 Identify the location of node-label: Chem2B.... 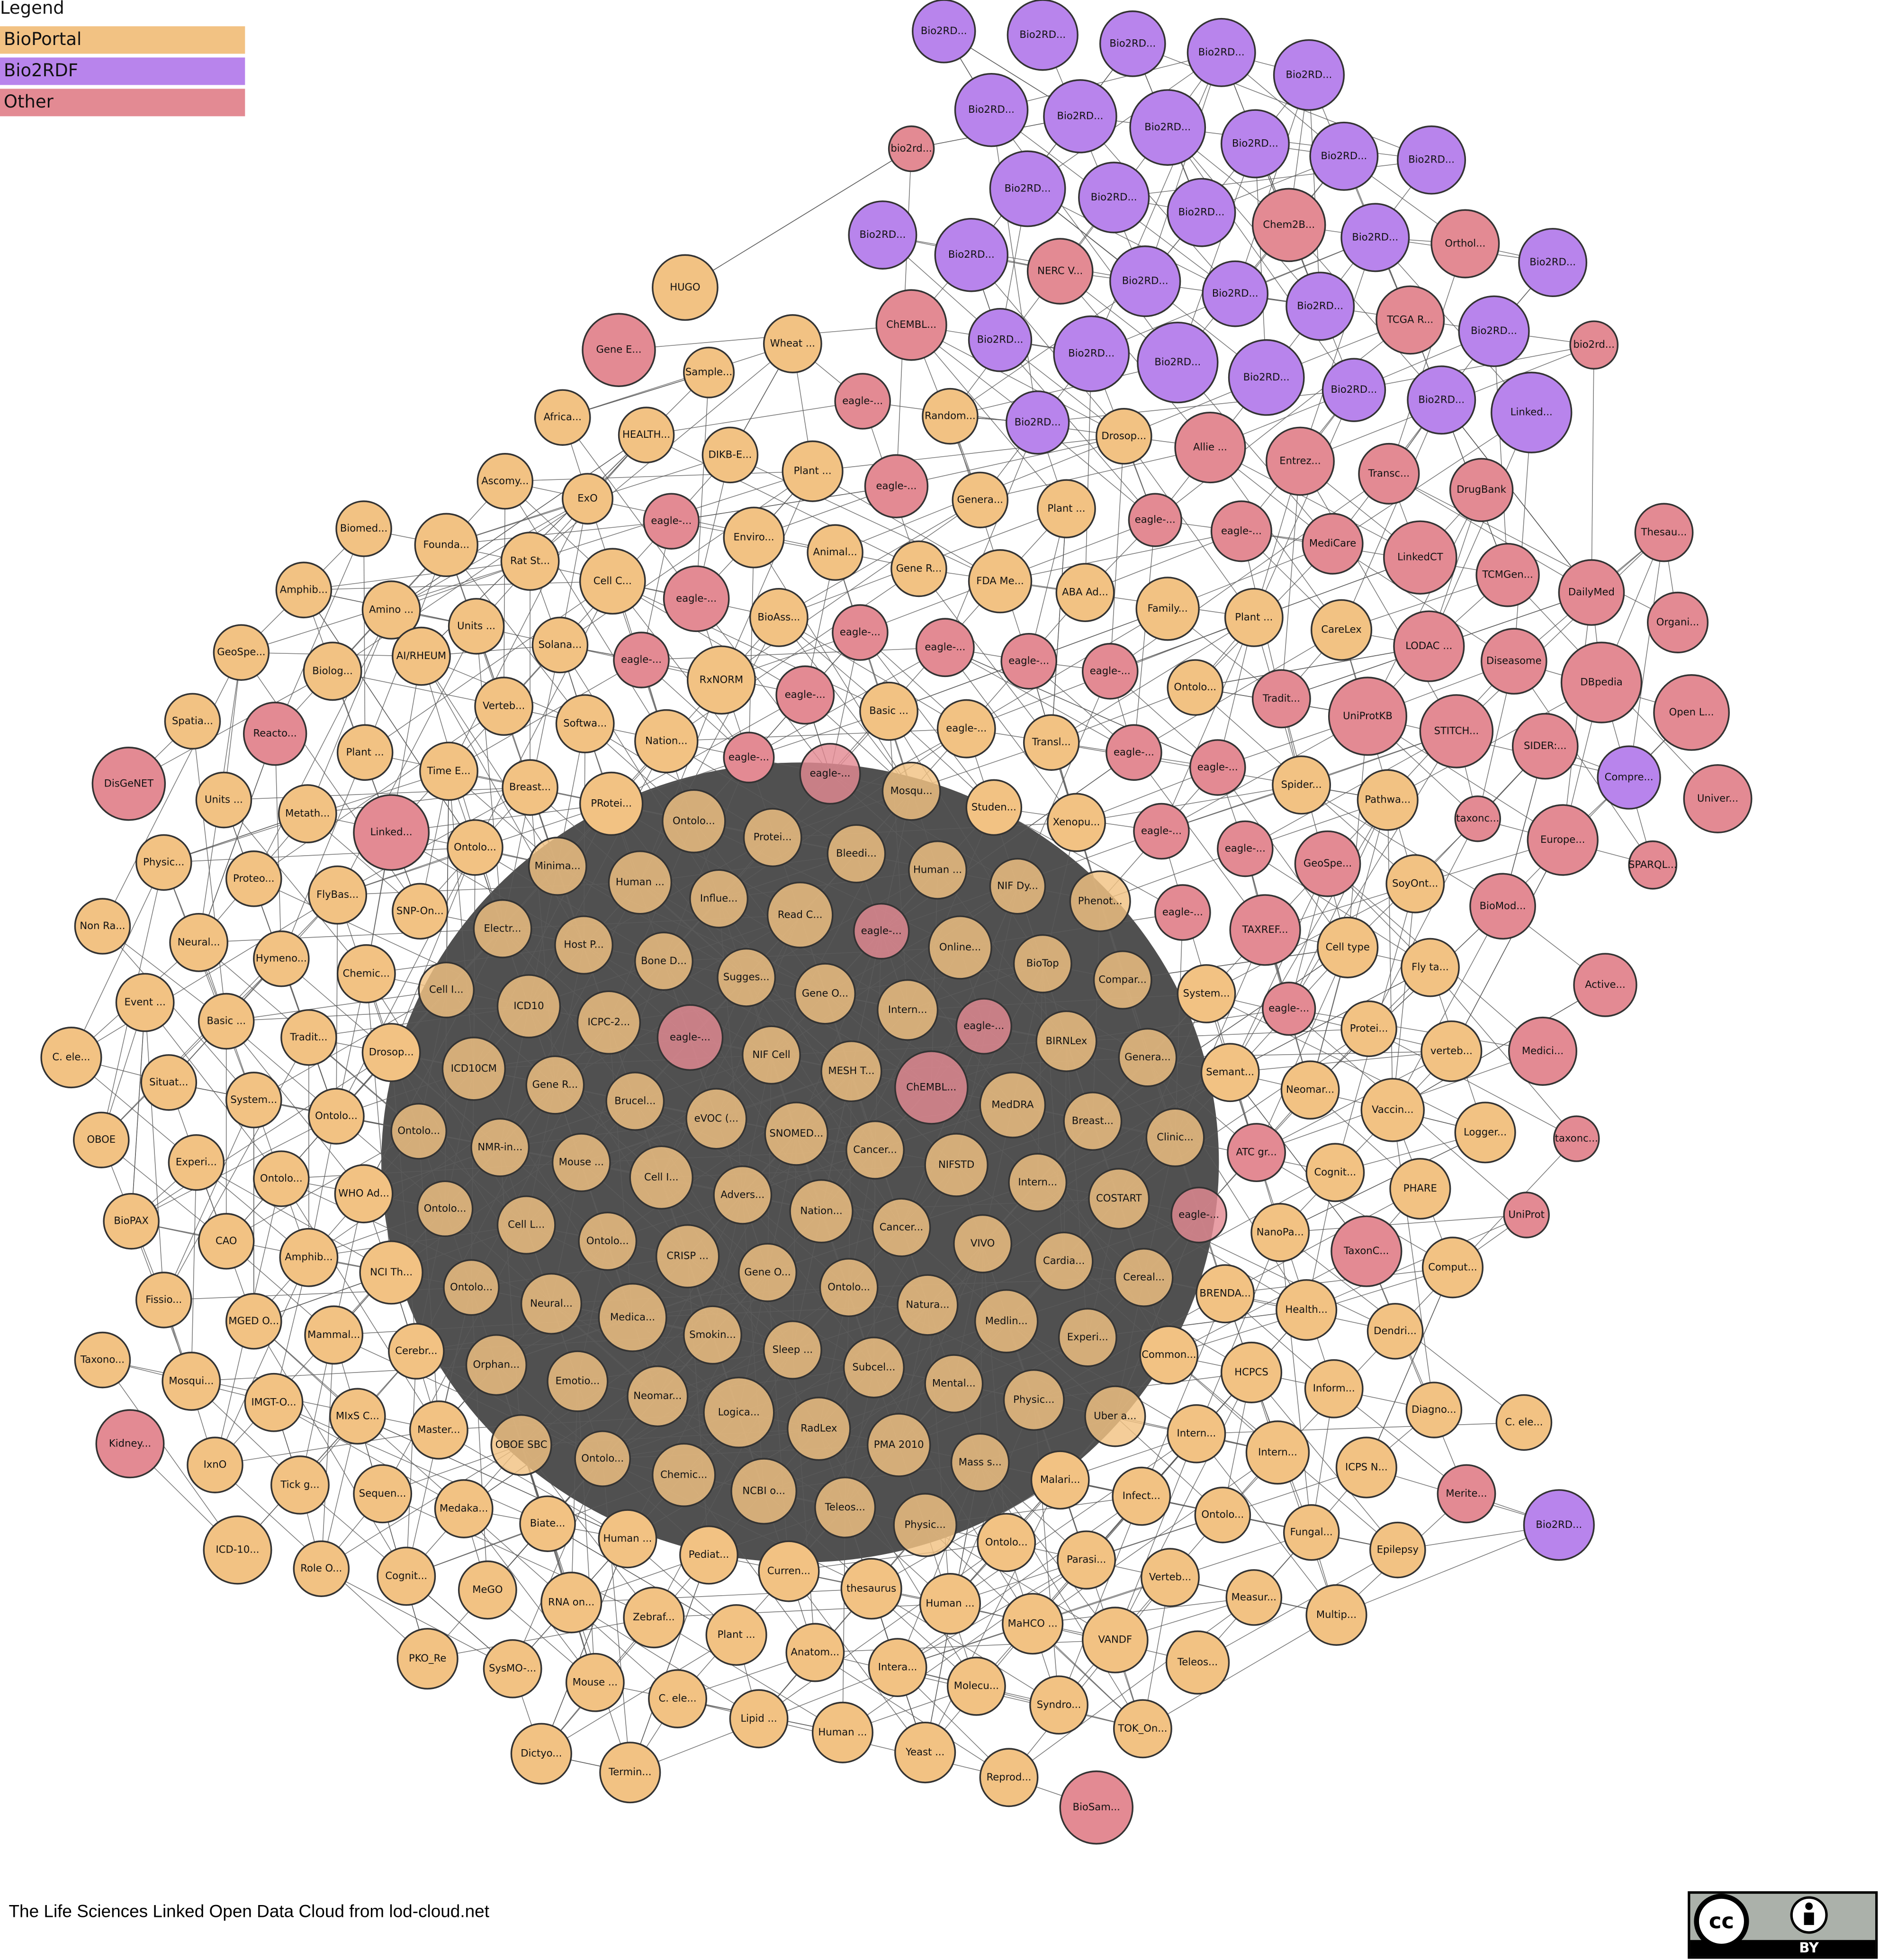
(1289, 224).